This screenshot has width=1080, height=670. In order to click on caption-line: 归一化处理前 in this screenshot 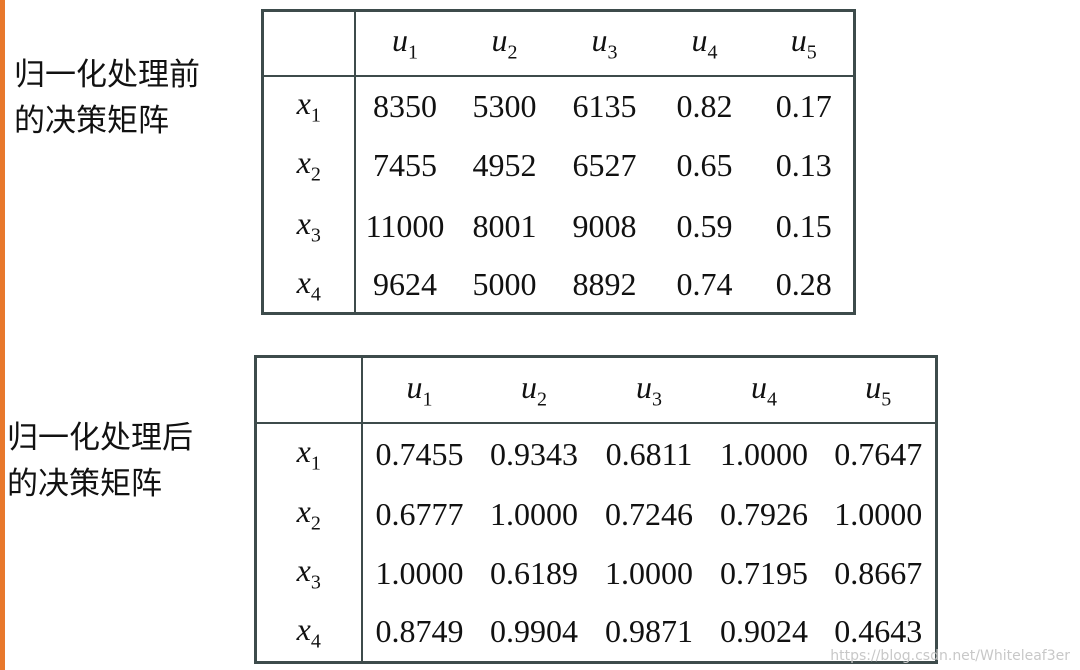, I will do `click(107, 75)`.